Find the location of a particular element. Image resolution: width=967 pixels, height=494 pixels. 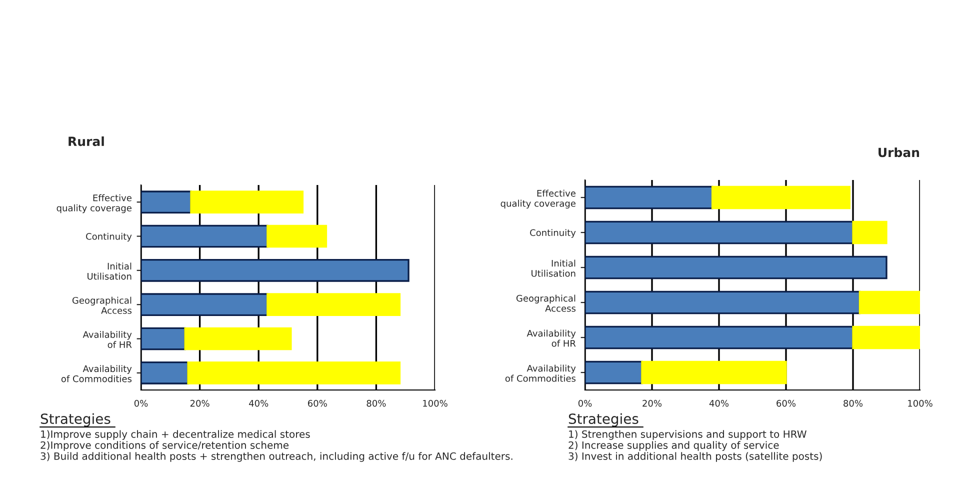

chart-title: Rural is located at coordinates (86, 141).